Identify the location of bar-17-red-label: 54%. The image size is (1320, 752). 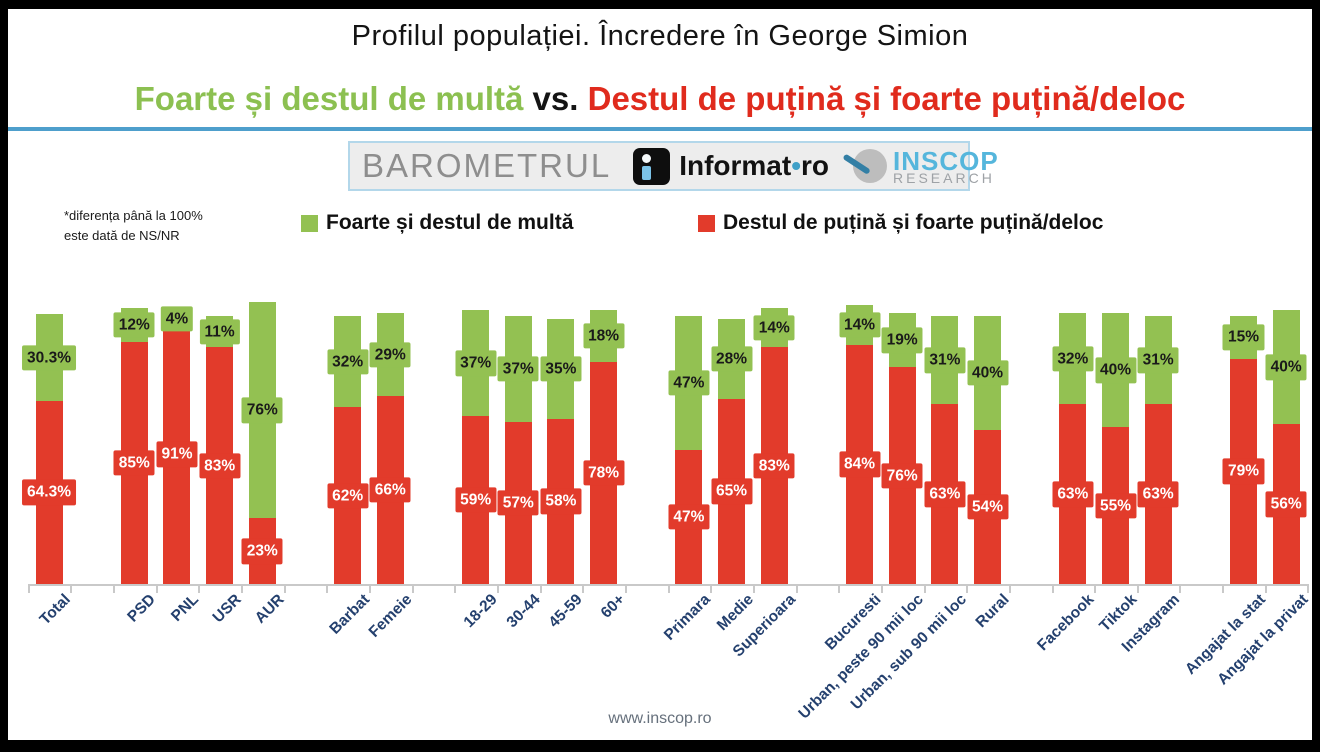
(988, 507).